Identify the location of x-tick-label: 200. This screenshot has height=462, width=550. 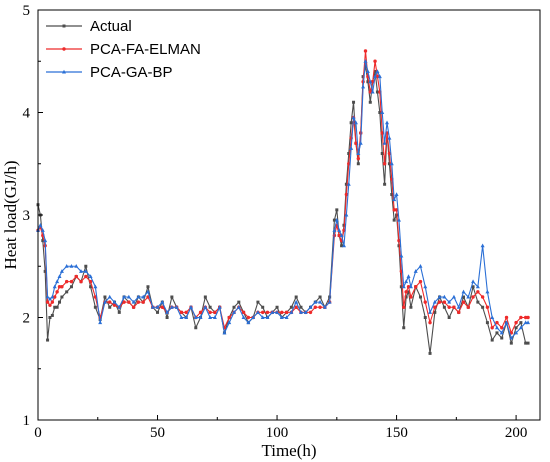
(516, 433).